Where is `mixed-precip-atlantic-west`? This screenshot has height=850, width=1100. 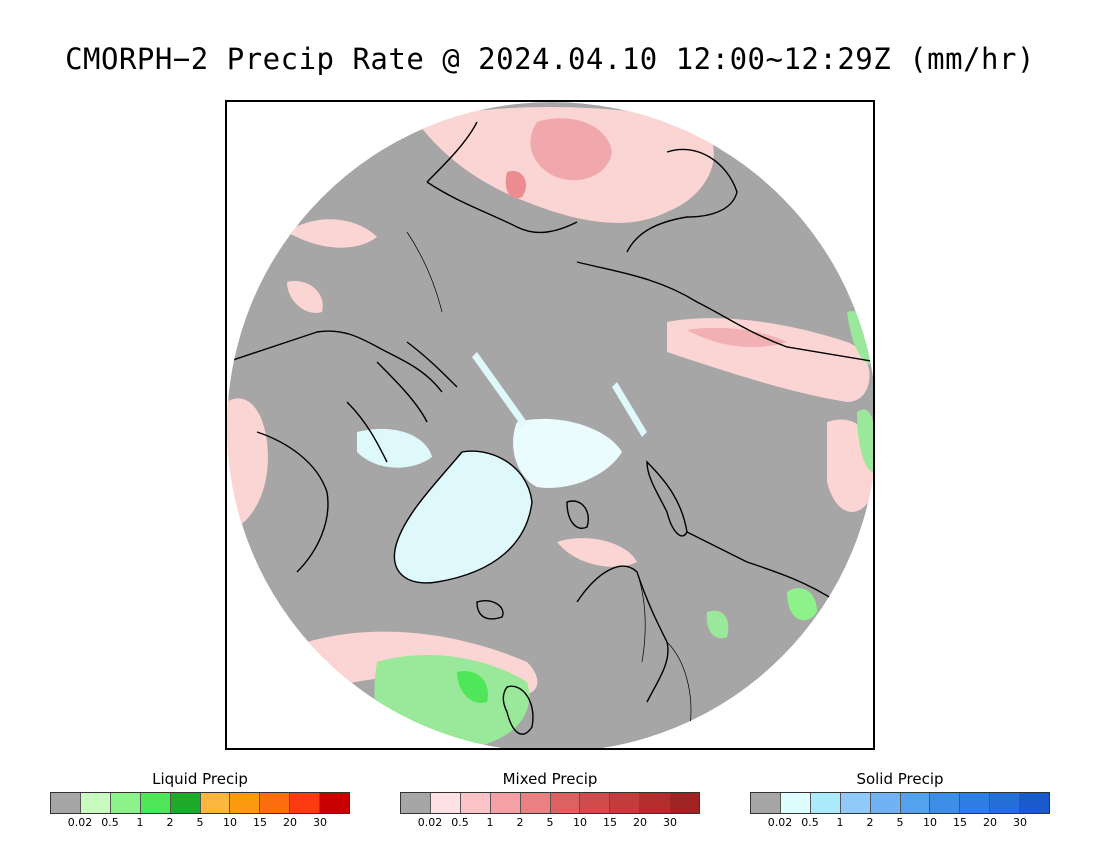
mixed-precip-atlantic-west is located at coordinates (305, 297).